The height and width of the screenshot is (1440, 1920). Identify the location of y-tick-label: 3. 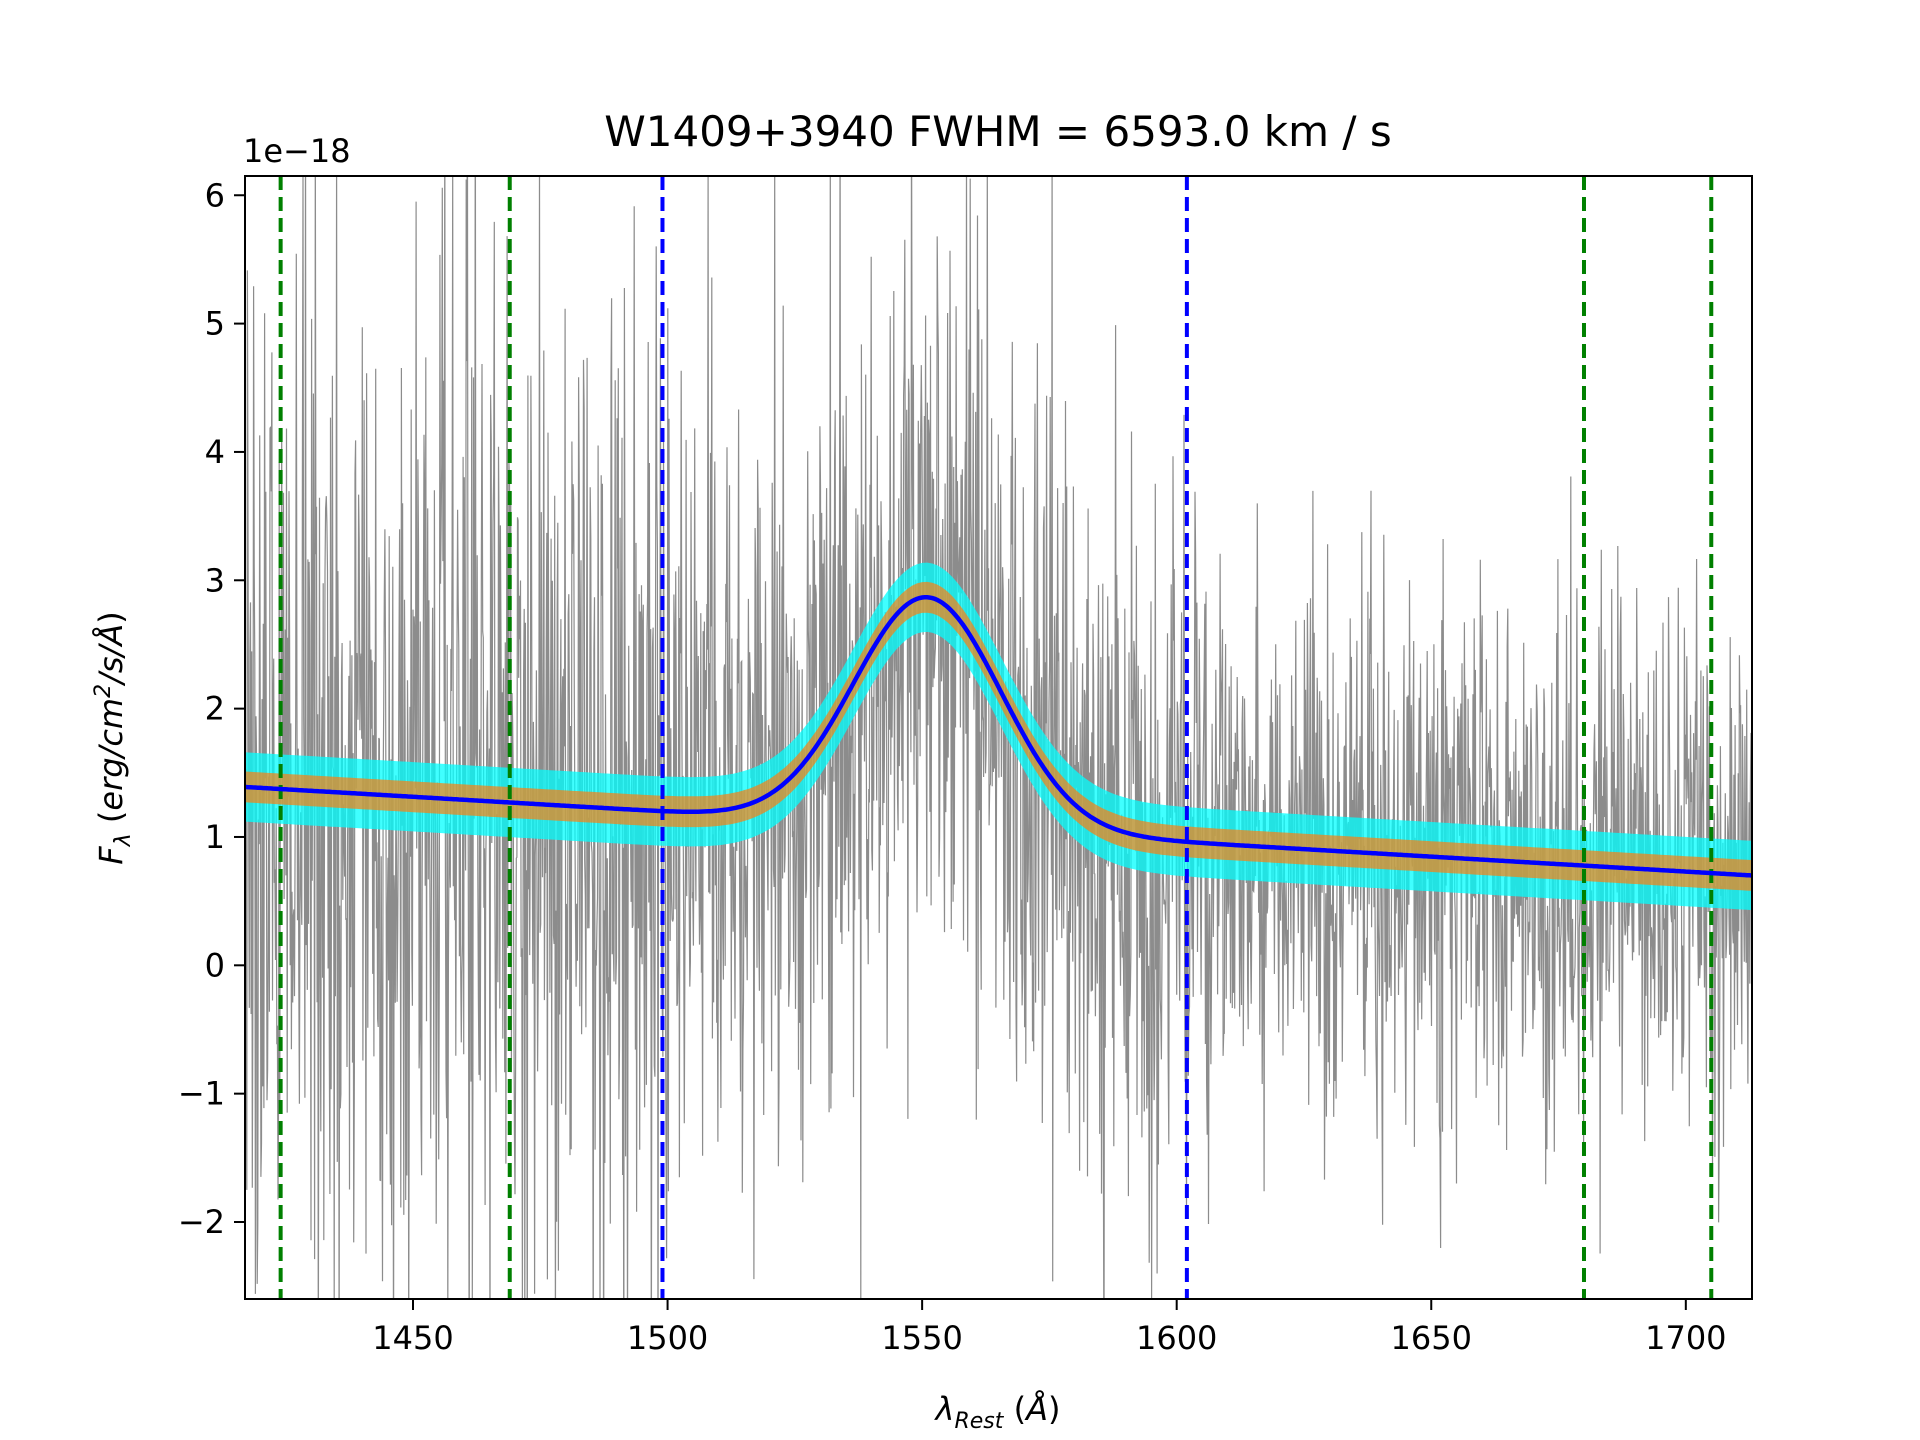
(215, 580).